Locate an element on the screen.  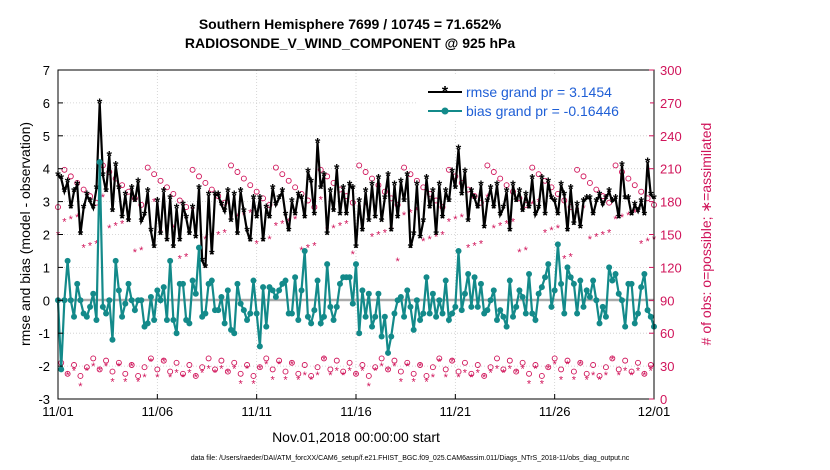
y2-tick-label: 180 is located at coordinates (671, 202).